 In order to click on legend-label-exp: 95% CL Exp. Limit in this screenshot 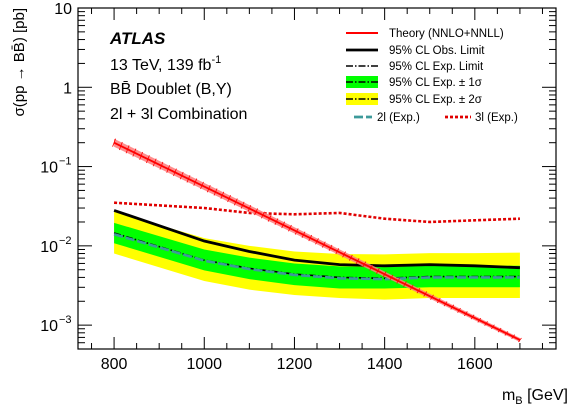, I will do `click(436, 67)`.